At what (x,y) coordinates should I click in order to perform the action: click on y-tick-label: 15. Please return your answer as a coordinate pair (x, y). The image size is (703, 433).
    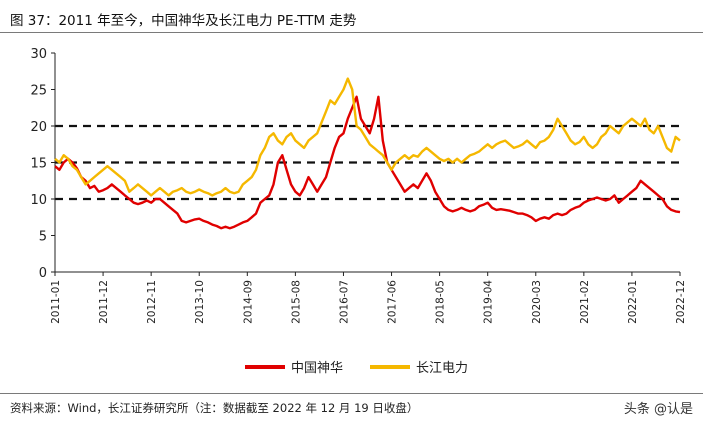
    Looking at the image, I should click on (38, 164).